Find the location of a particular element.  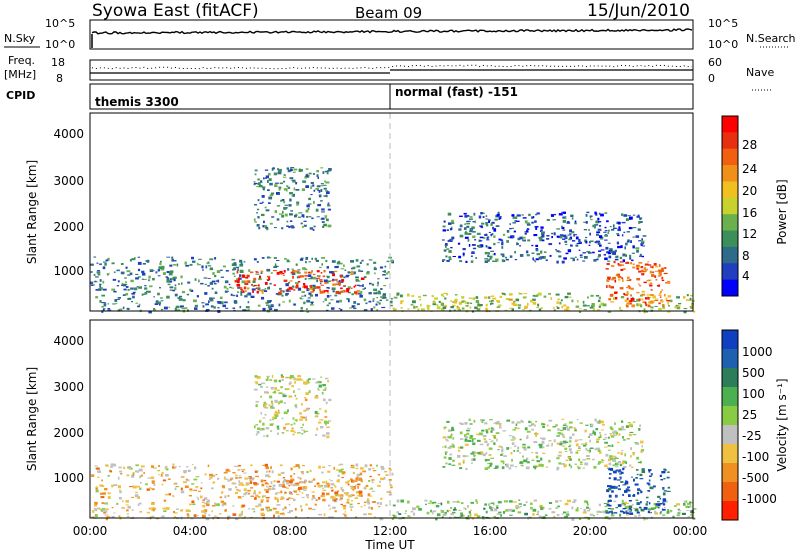

power-colorbar-swatch is located at coordinates (730, 124).